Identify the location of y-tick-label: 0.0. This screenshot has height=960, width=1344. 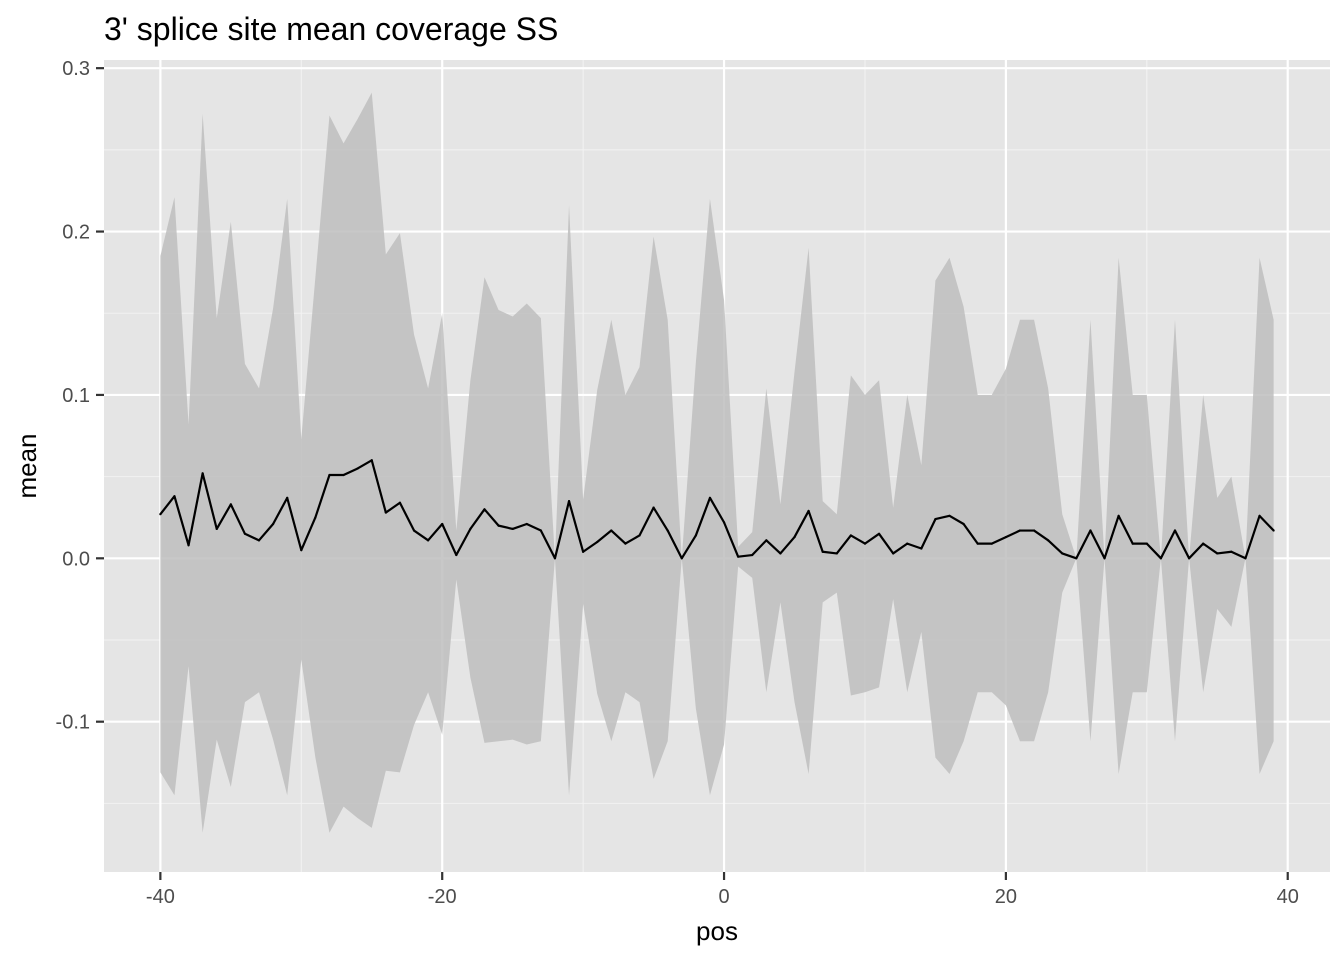
(76, 559).